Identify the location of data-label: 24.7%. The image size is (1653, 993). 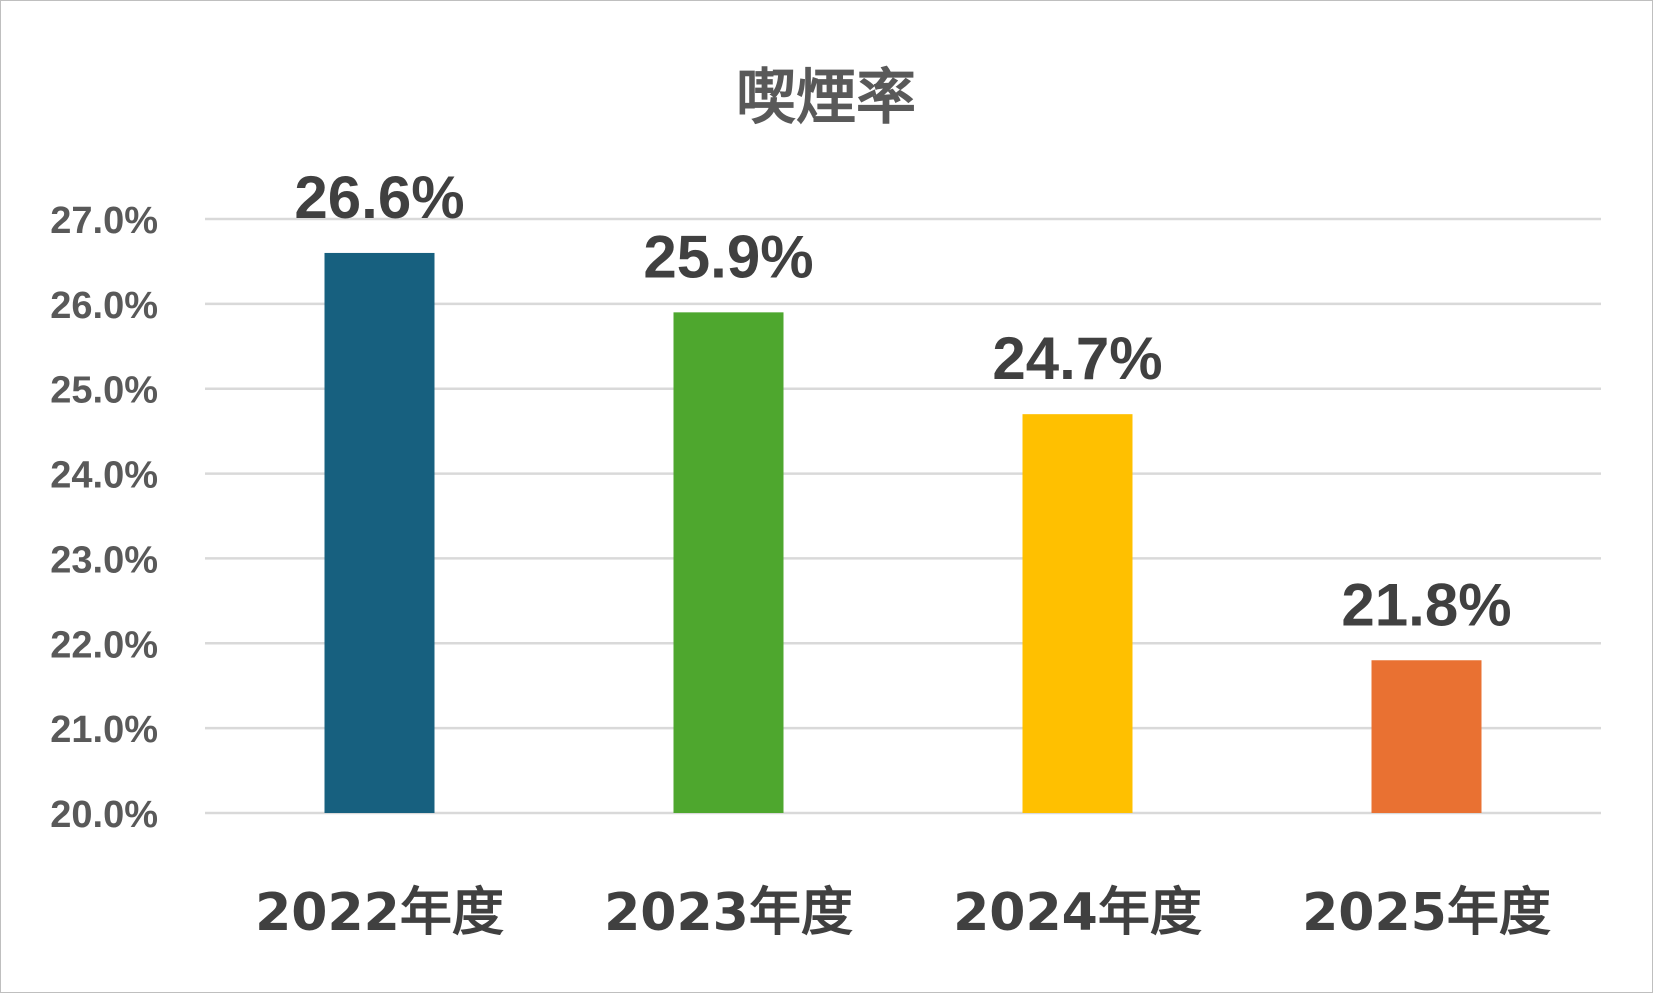
(1077, 358).